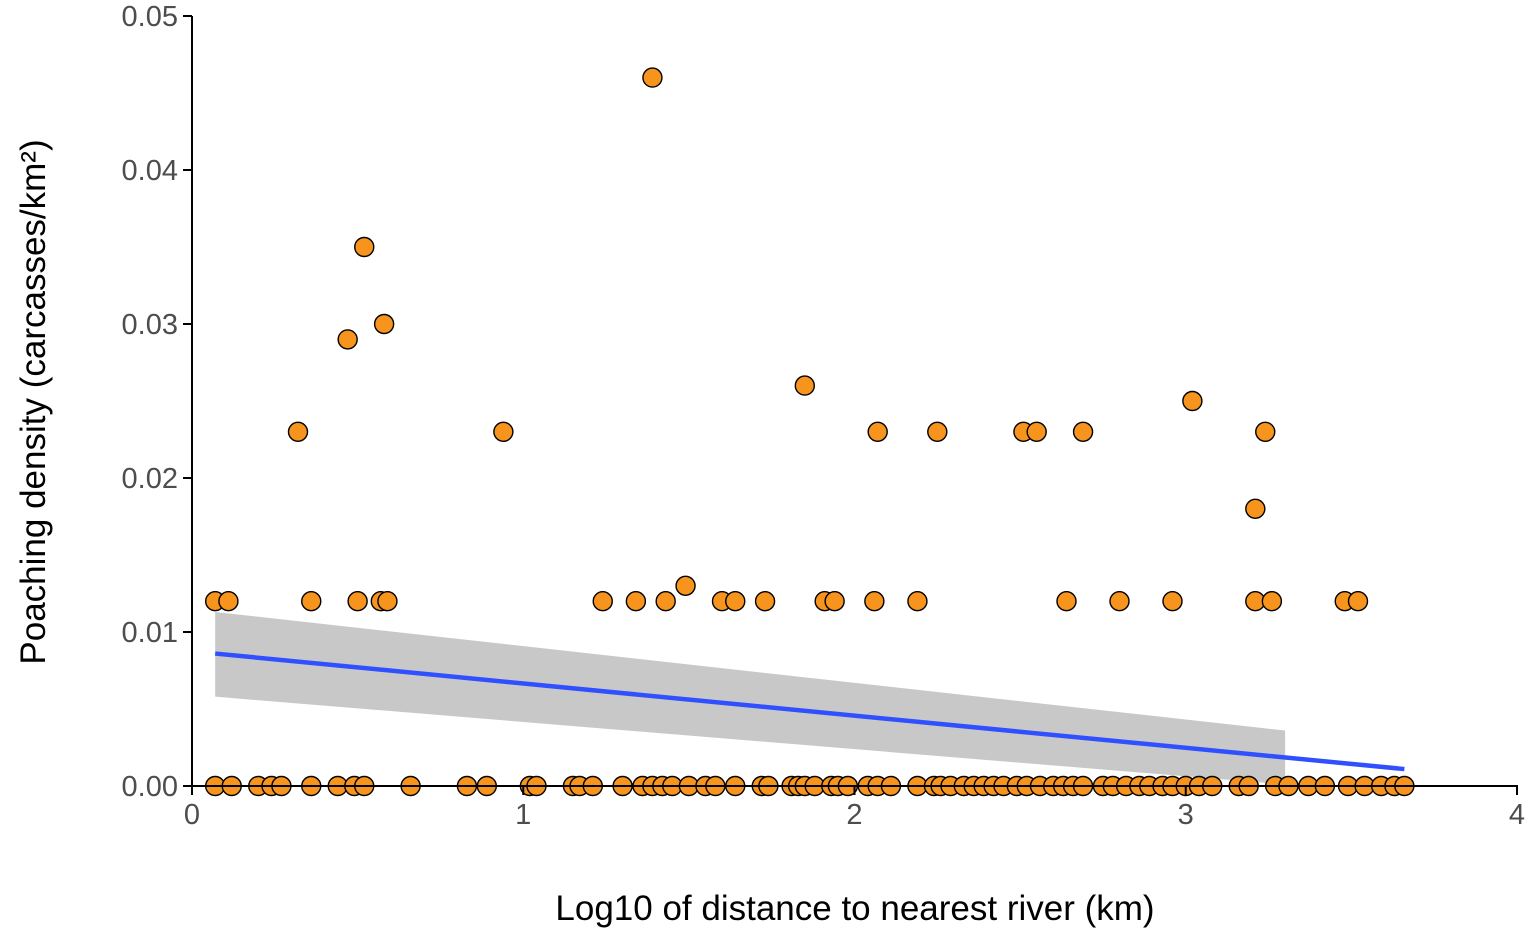 The height and width of the screenshot is (942, 1532). Describe the element at coordinates (150, 325) in the screenshot. I see `y-tick-label: 0.03` at that location.